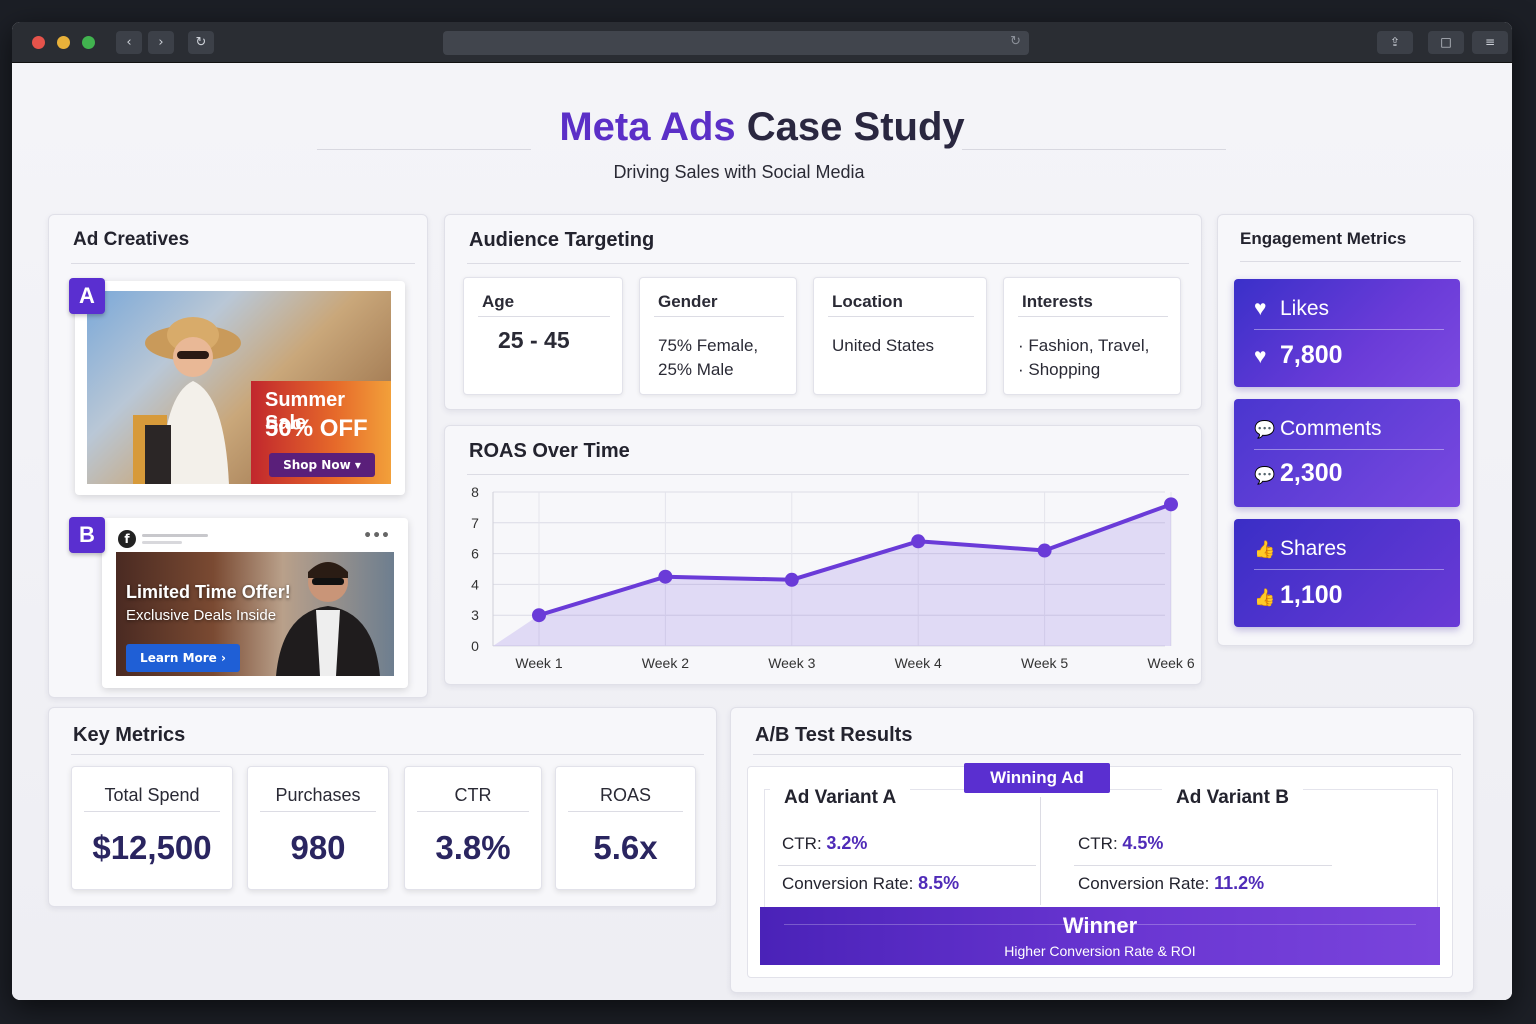  I want to click on winner-title: Winner, so click(1100, 925).